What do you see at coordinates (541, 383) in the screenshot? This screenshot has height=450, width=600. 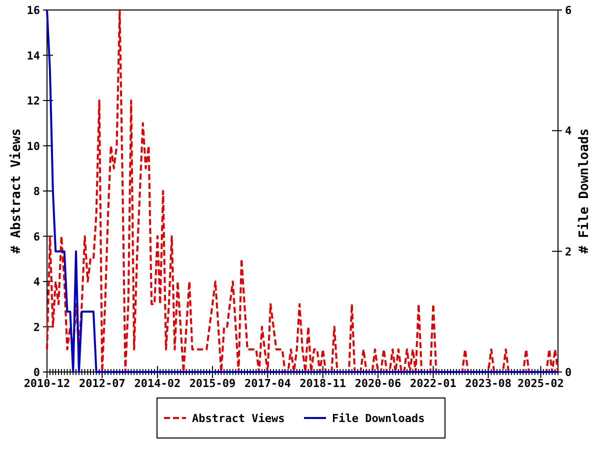 I see `x-tick-label: 2025-02` at bounding box center [541, 383].